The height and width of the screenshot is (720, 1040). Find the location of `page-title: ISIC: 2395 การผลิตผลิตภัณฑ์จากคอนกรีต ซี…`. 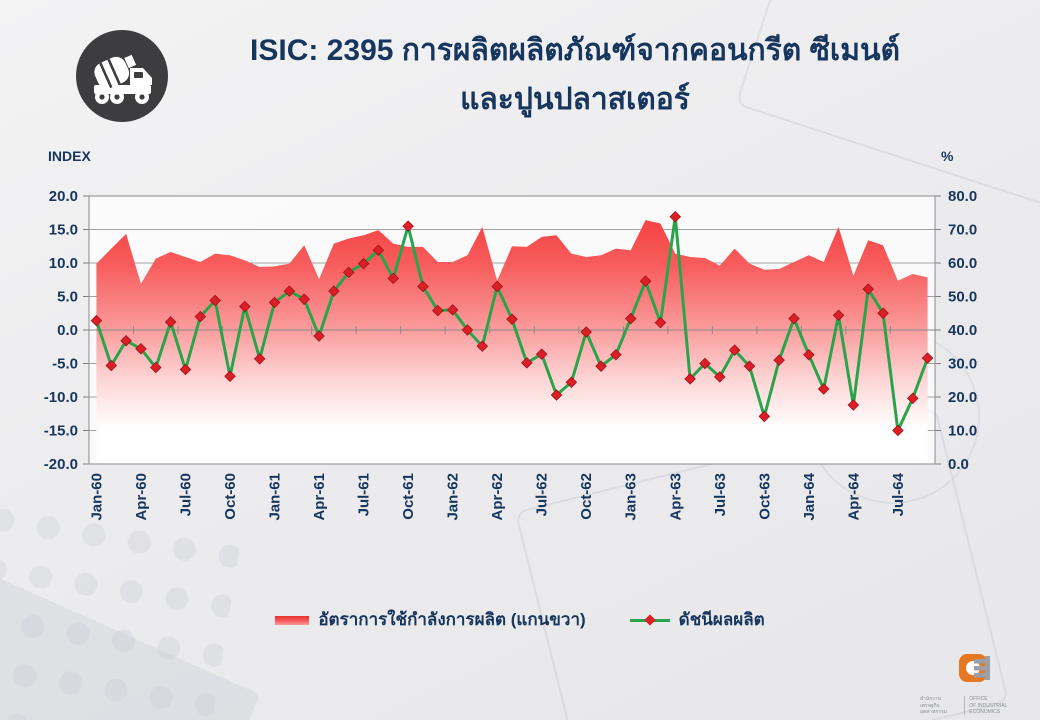

page-title: ISIC: 2395 การผลิตผลิตภัณฑ์จากคอนกรีต ซี… is located at coordinates (575, 75).